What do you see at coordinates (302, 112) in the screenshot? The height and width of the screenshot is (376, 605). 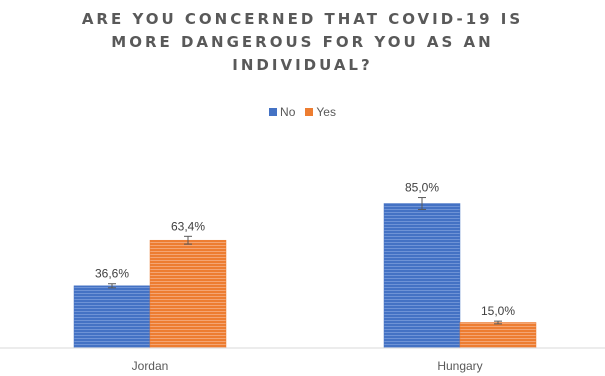 I see `chart-legend: No Yes` at bounding box center [302, 112].